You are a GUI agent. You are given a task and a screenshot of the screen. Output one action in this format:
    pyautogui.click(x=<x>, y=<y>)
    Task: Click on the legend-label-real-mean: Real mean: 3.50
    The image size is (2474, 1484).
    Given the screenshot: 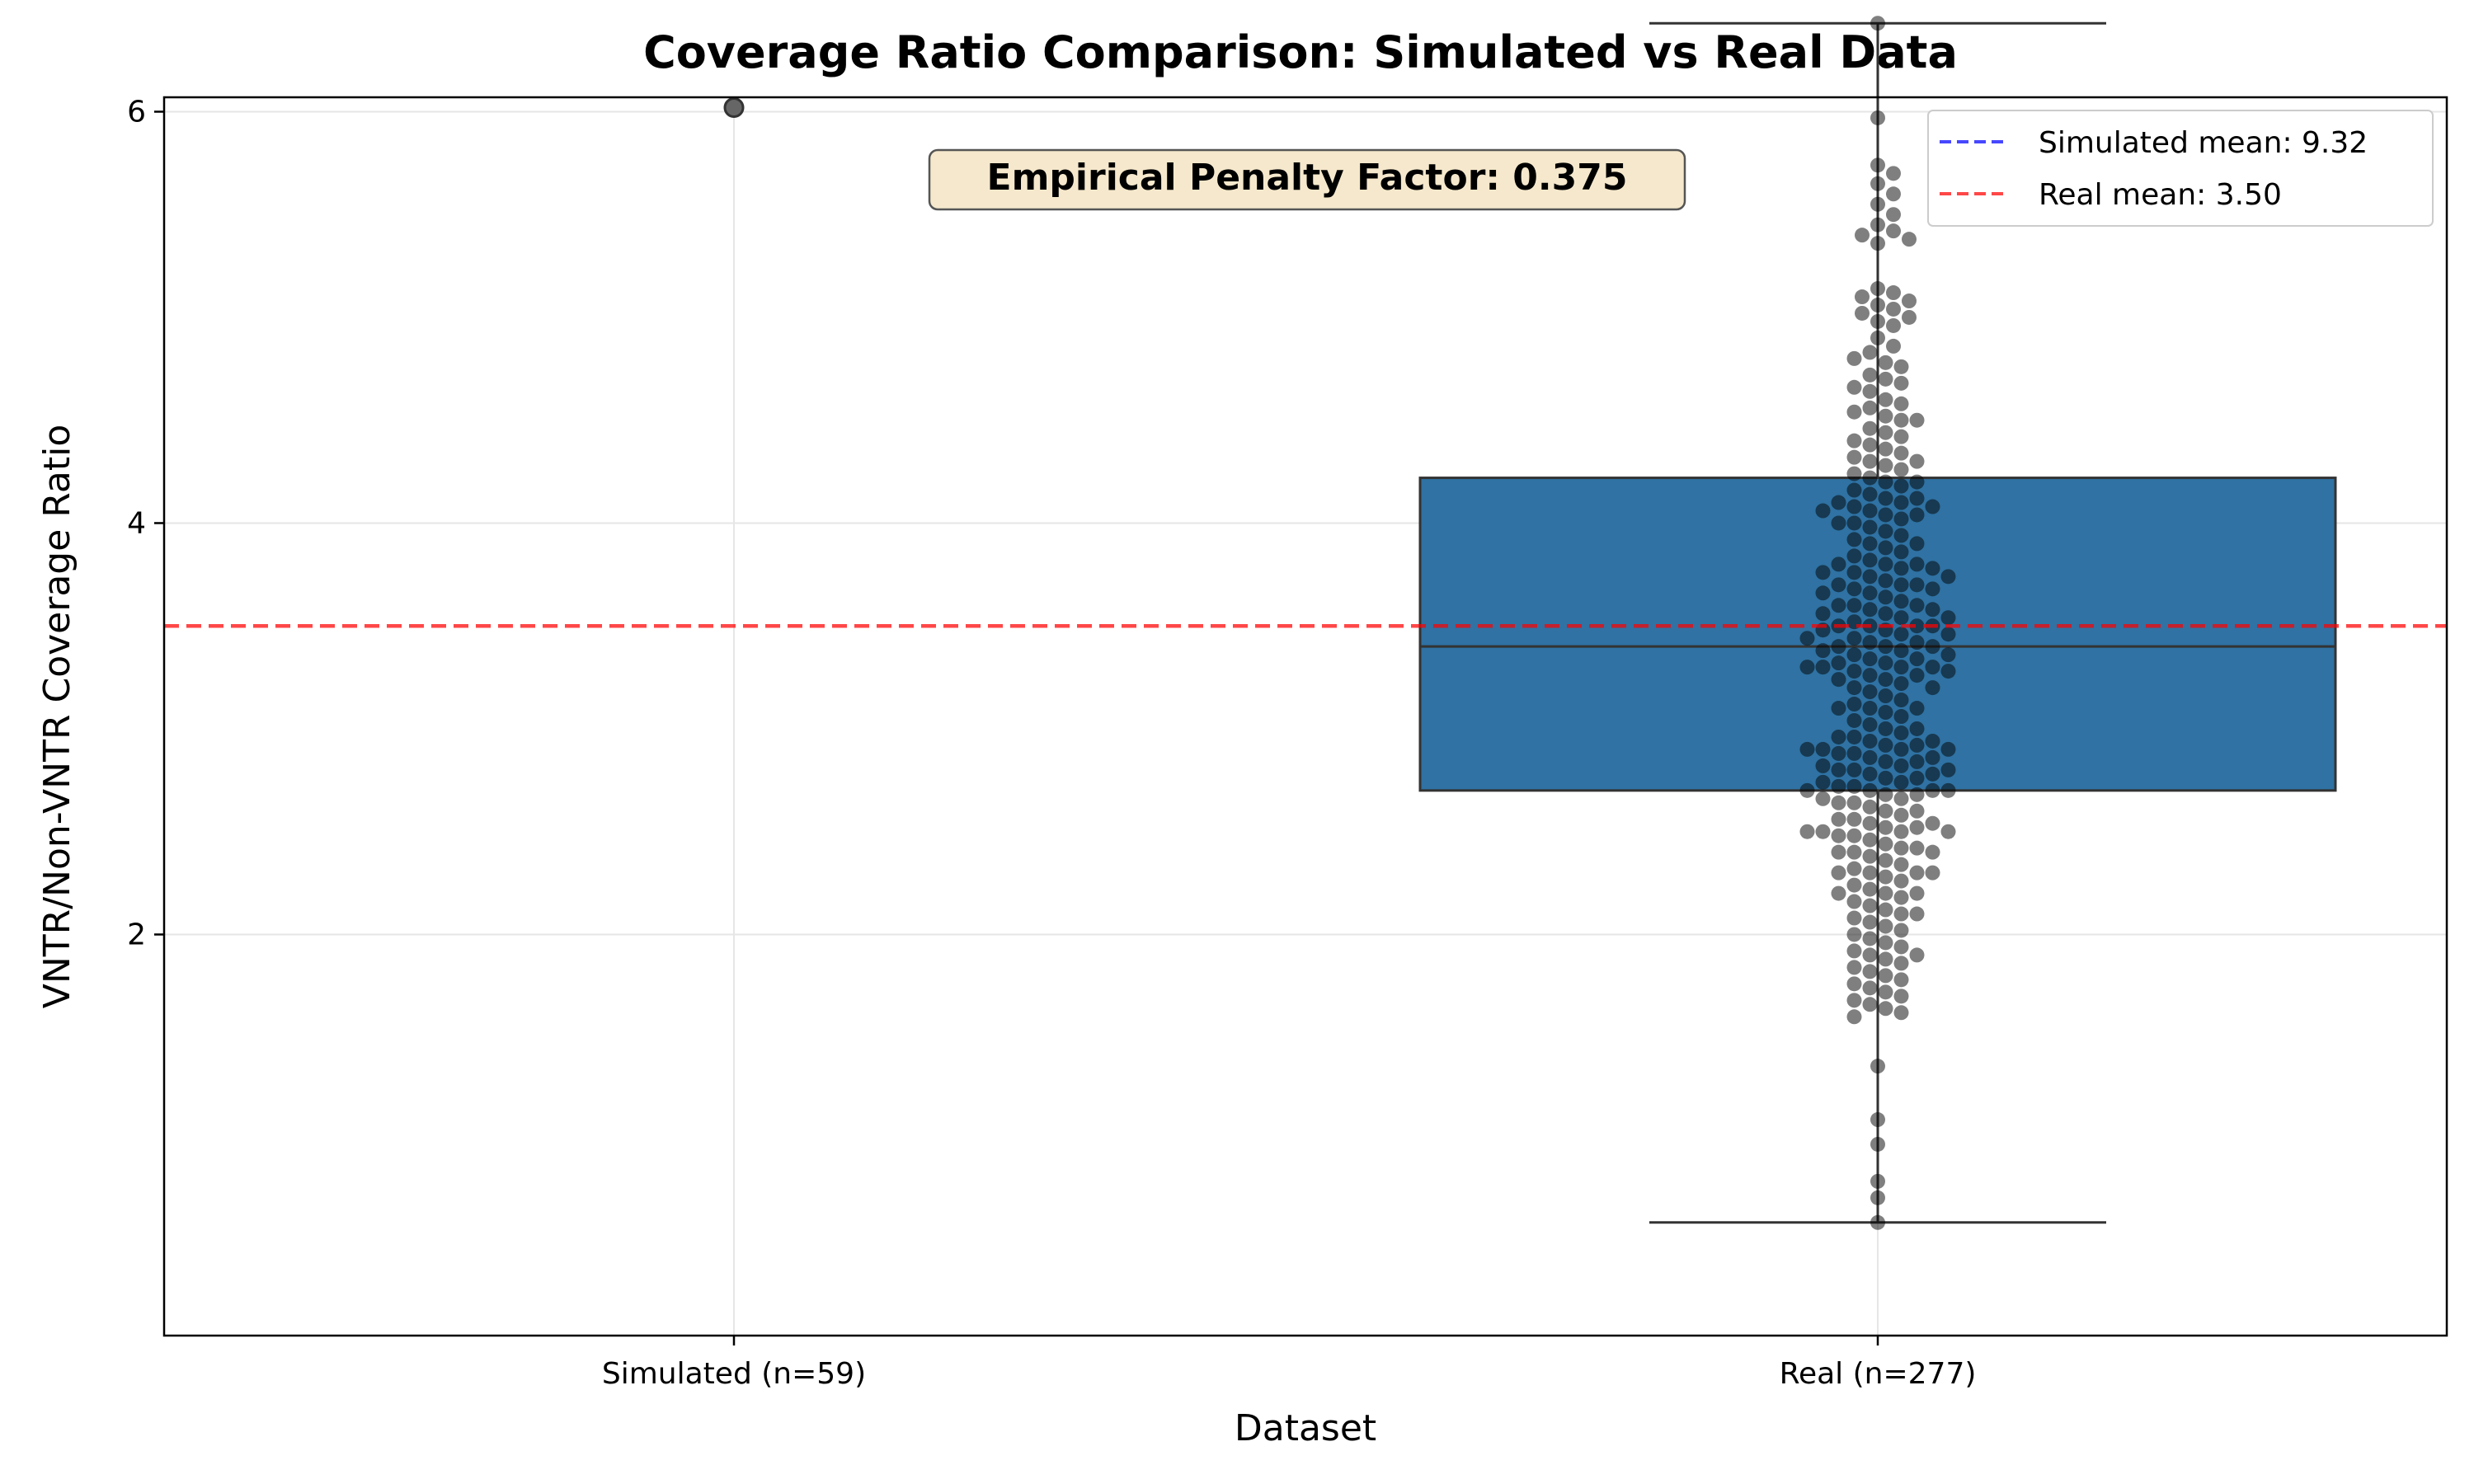 What is the action you would take?
    pyautogui.click(x=2160, y=195)
    